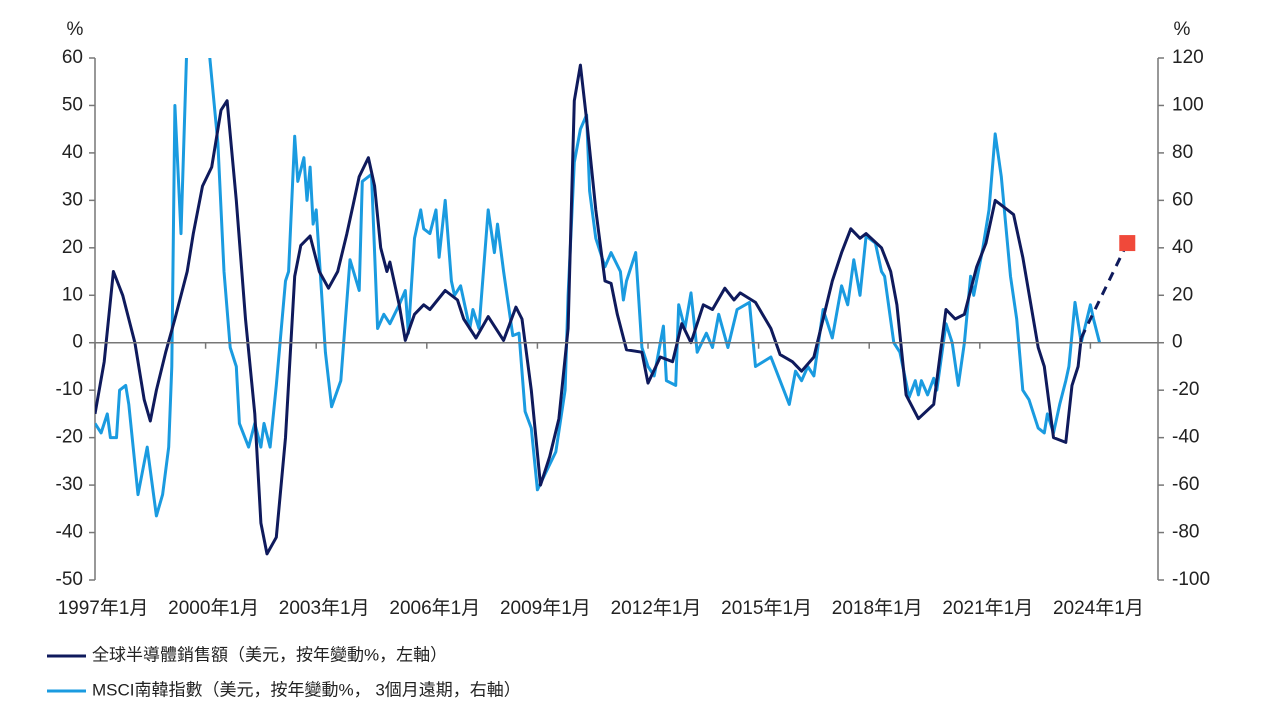  What do you see at coordinates (877, 608) in the screenshot?
I see `x-tick-label: 2018年1月` at bounding box center [877, 608].